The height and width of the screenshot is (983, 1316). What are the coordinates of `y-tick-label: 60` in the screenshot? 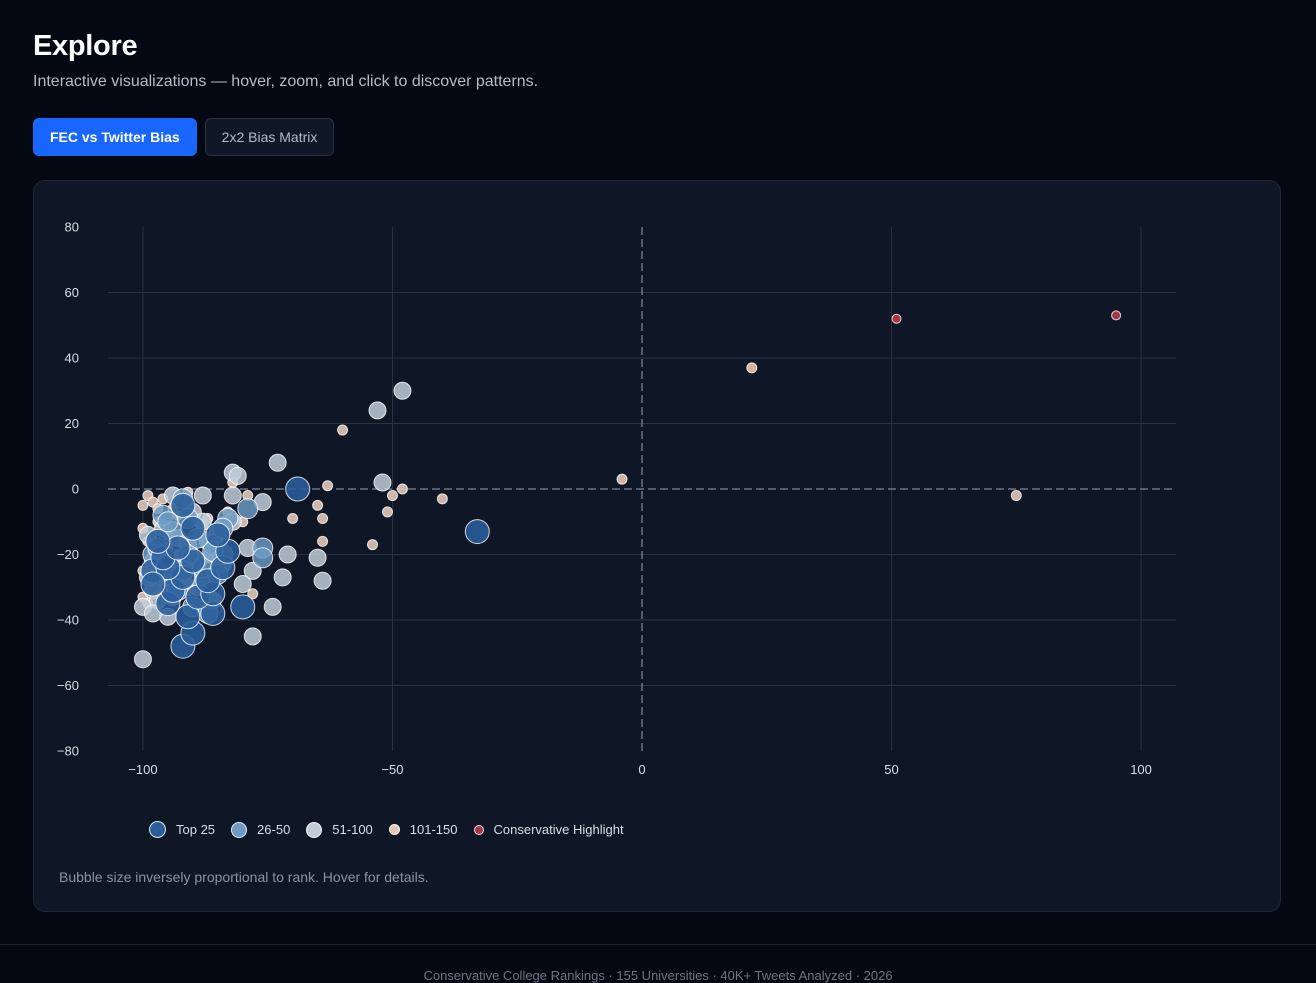 It's located at (72, 292).